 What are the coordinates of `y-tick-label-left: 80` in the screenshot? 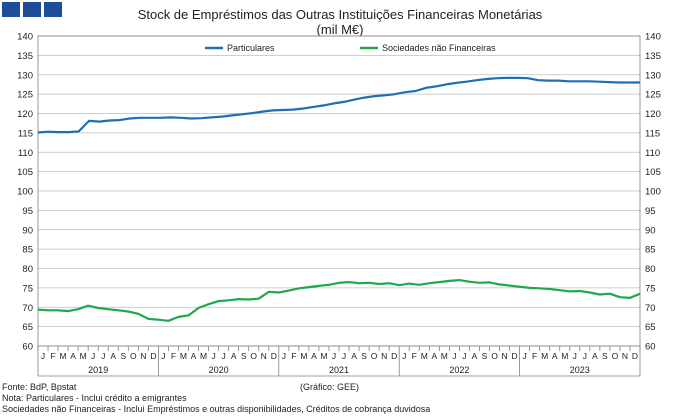 It's located at (27, 269).